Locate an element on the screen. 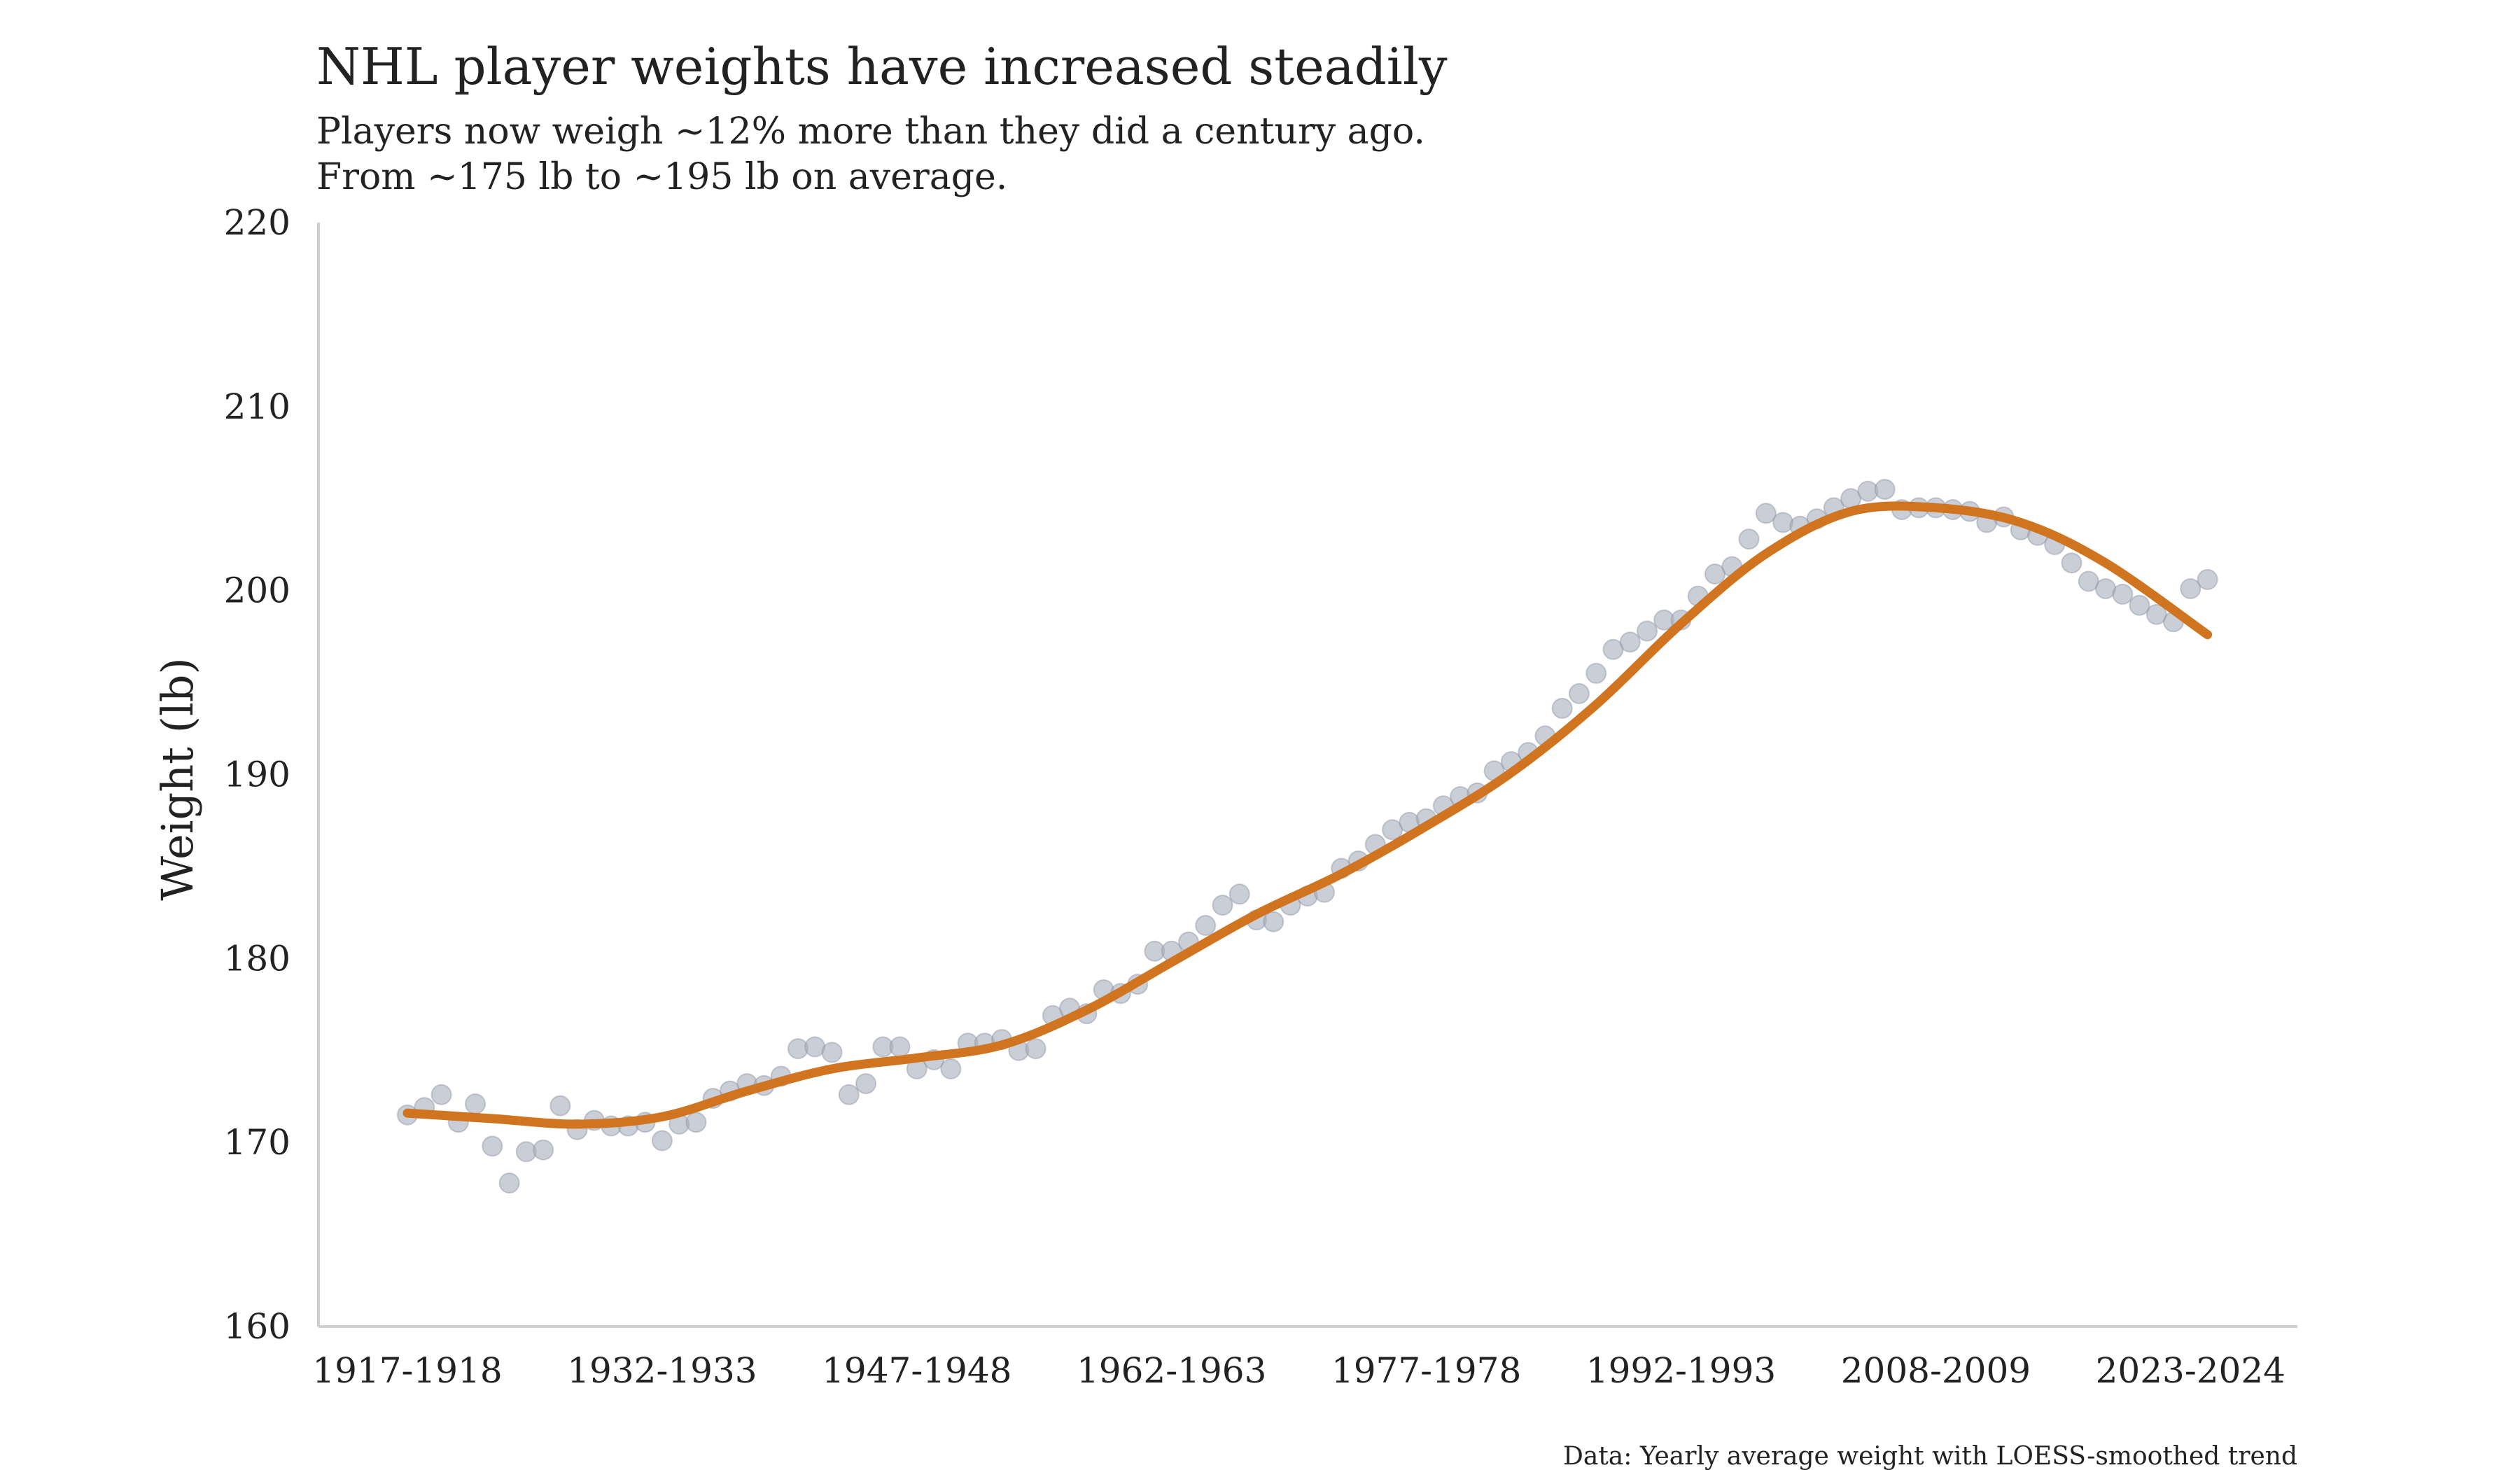 The width and height of the screenshot is (2520, 1470). y-tick-label: 180 is located at coordinates (257, 958).